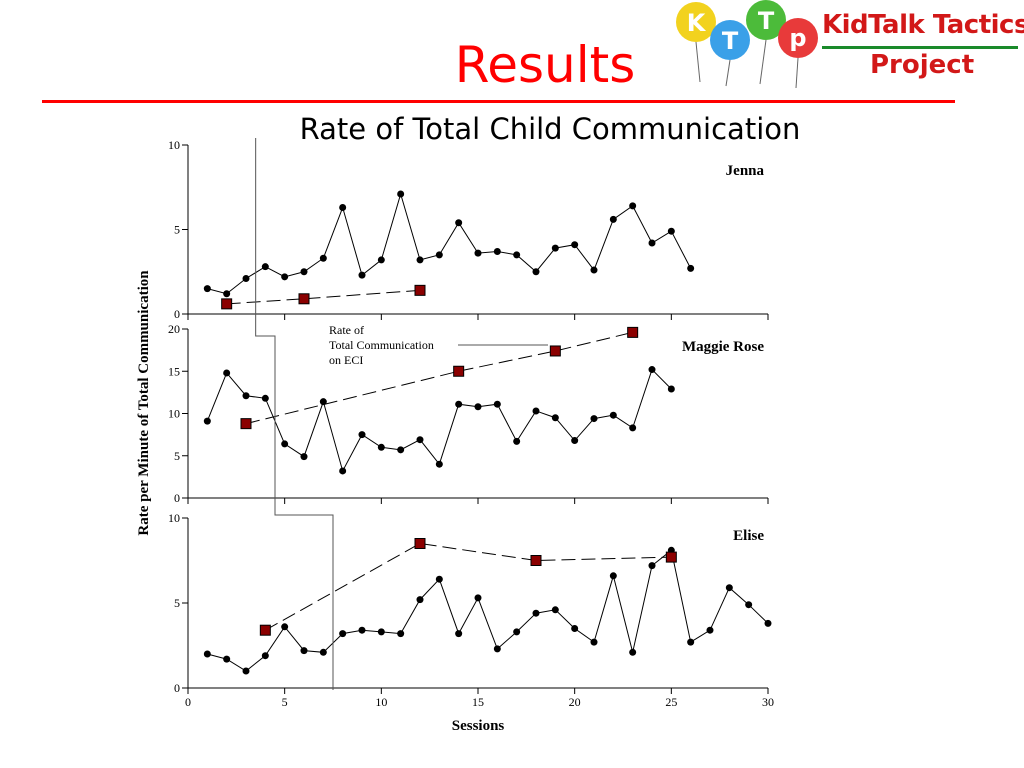 The width and height of the screenshot is (1024, 768). What do you see at coordinates (498, 101) in the screenshot?
I see `title-underline` at bounding box center [498, 101].